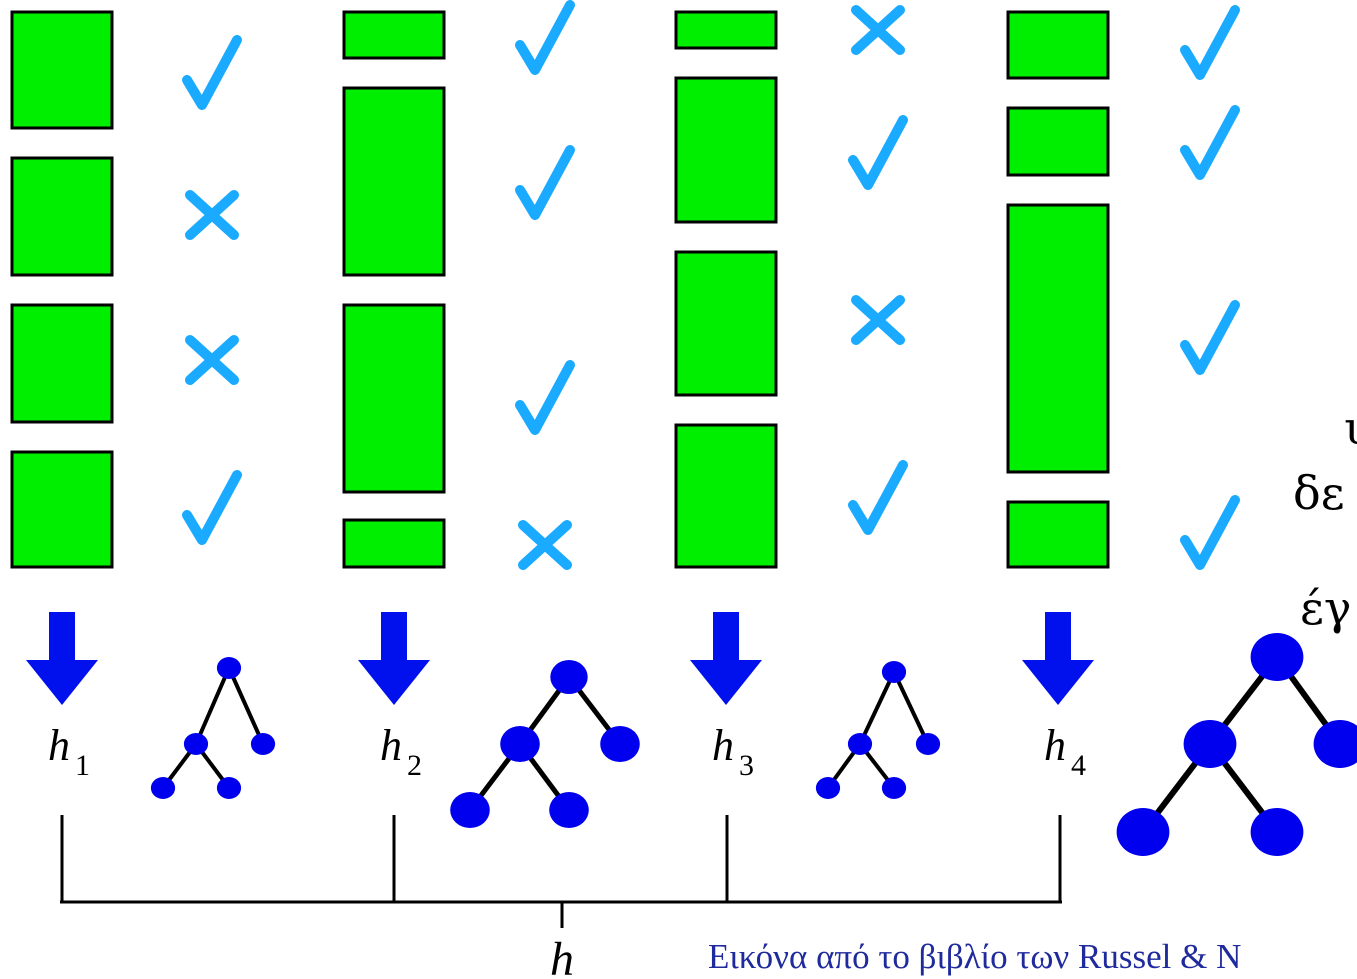 This screenshot has height=979, width=1357. What do you see at coordinates (1326, 608) in the screenshot?
I see `cut-off-text-line-3: έγ` at bounding box center [1326, 608].